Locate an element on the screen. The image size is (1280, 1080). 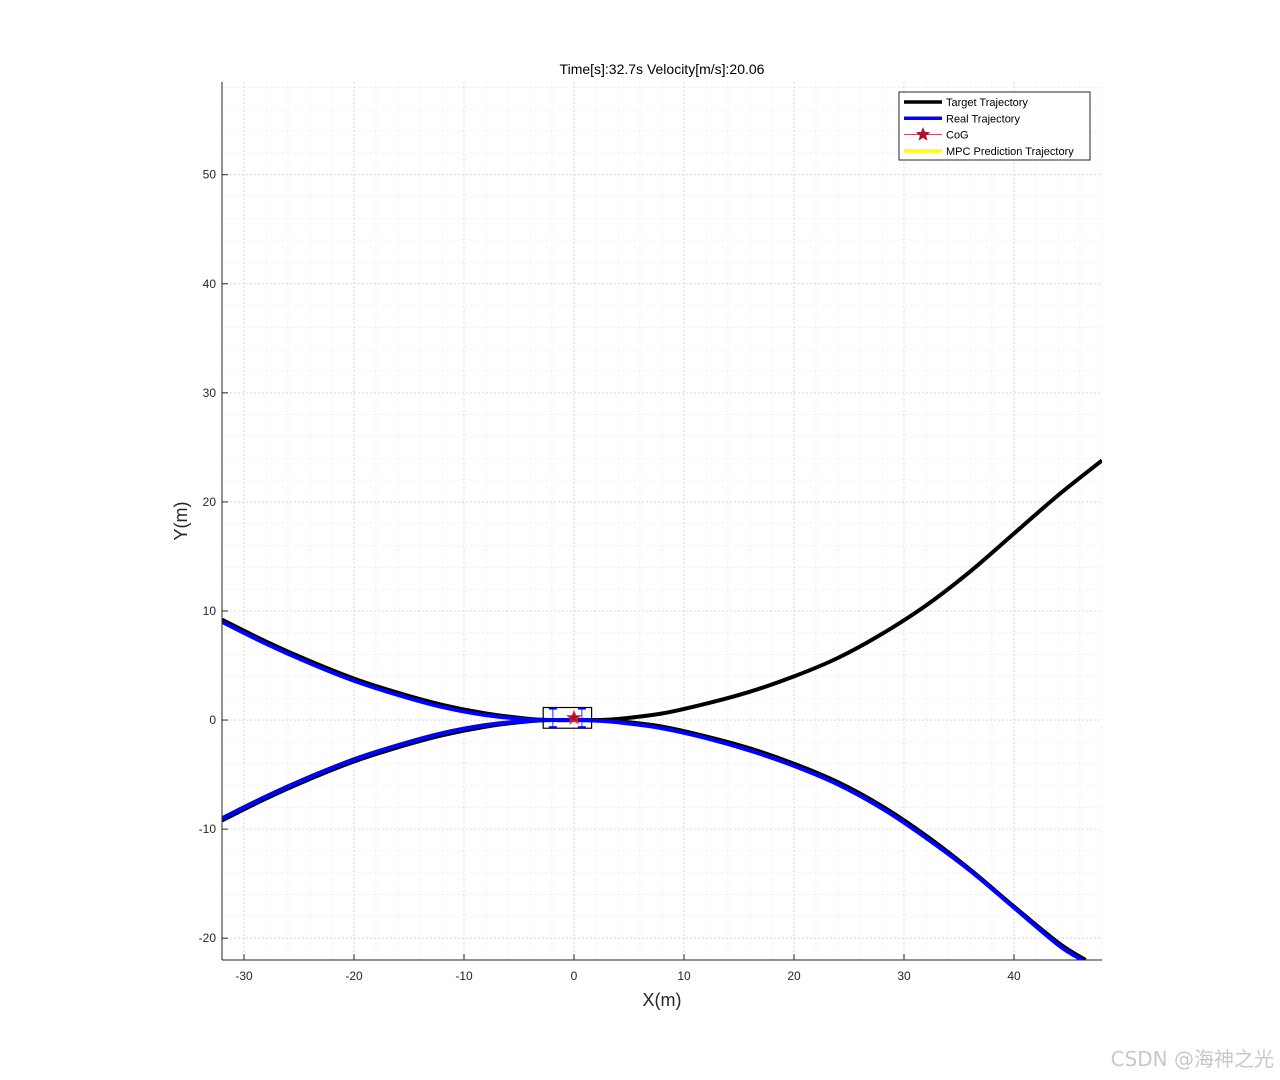
legend-label-target-trajectory: Target Trajectory is located at coordinates (987, 103).